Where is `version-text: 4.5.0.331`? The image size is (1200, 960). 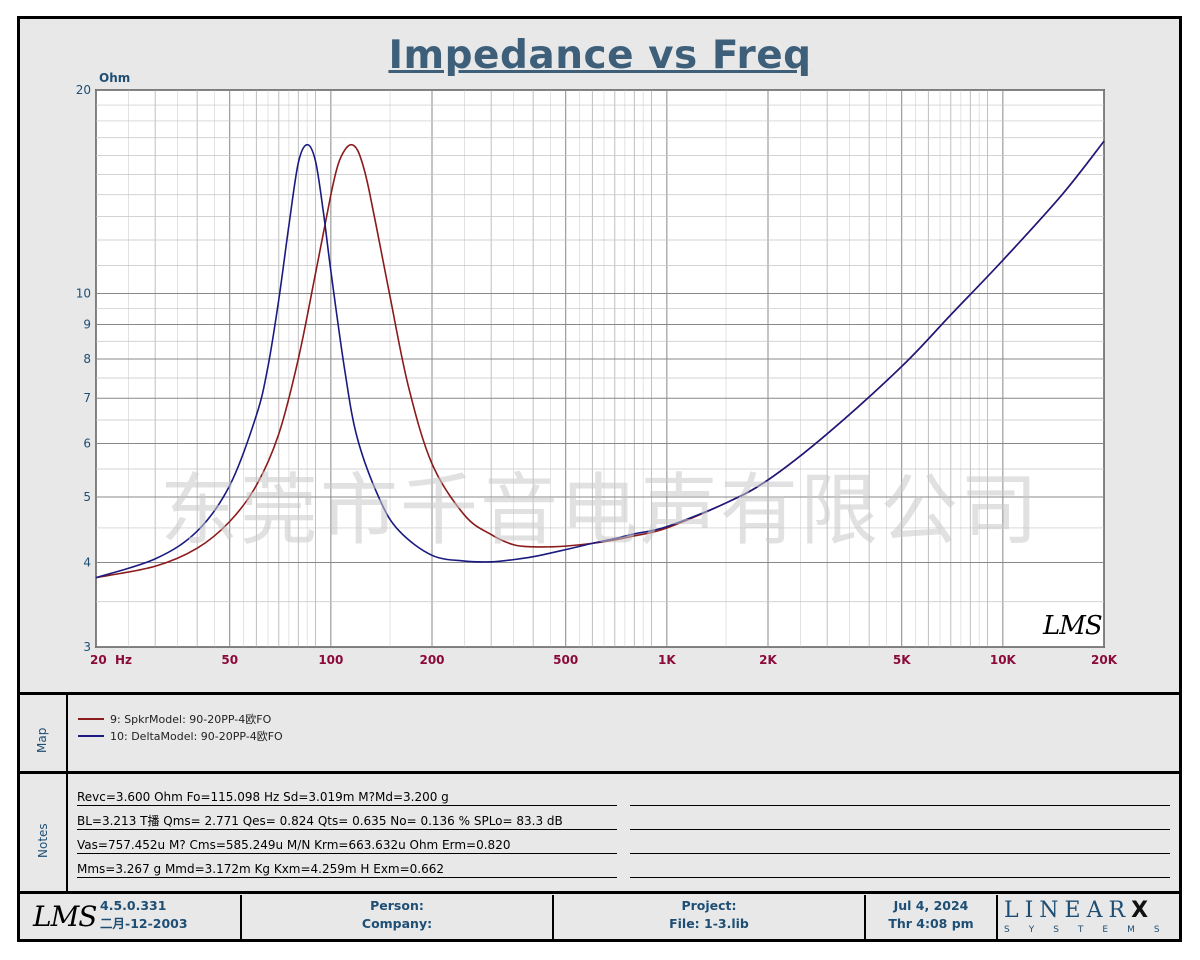 version-text: 4.5.0.331 is located at coordinates (133, 905).